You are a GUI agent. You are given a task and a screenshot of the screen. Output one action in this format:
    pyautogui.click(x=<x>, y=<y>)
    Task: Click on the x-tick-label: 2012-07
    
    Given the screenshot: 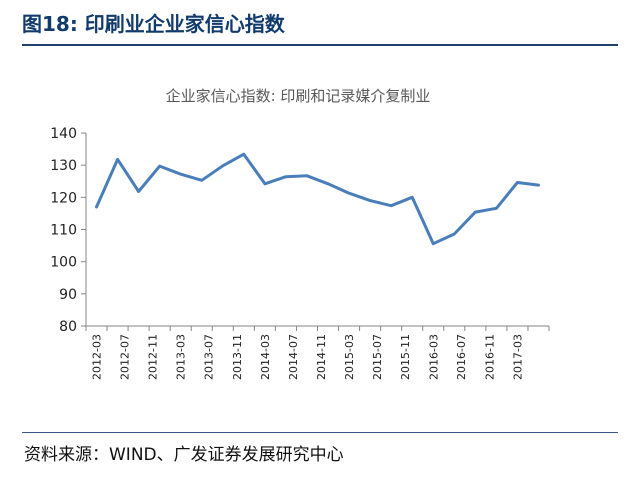 What is the action you would take?
    pyautogui.click(x=125, y=357)
    